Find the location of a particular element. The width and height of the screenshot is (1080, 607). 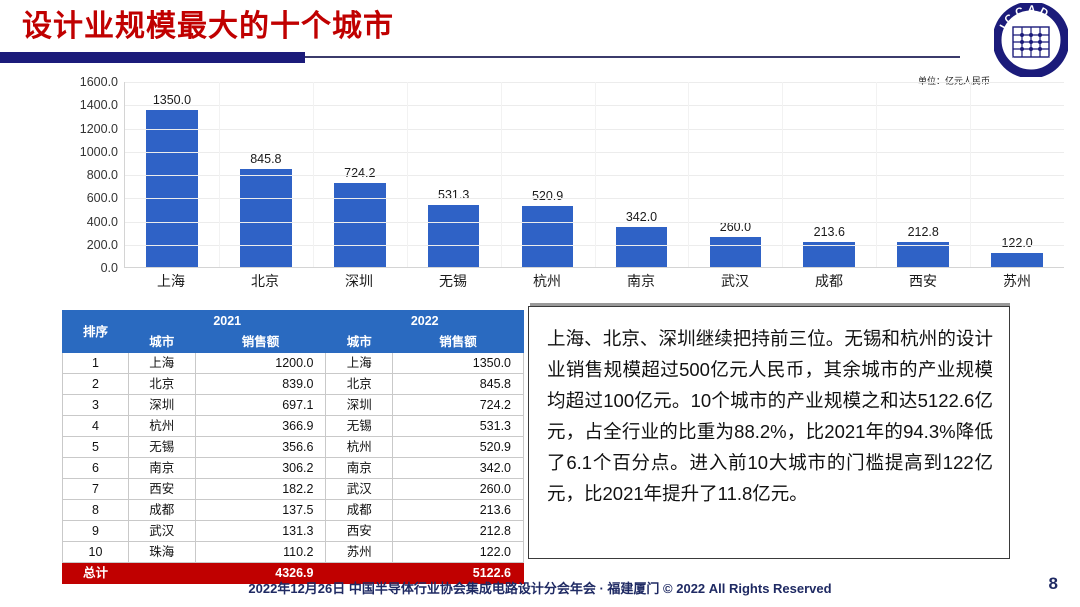

table-row: 4 杭州 366.9 无锡 531.3 is located at coordinates (293, 426).